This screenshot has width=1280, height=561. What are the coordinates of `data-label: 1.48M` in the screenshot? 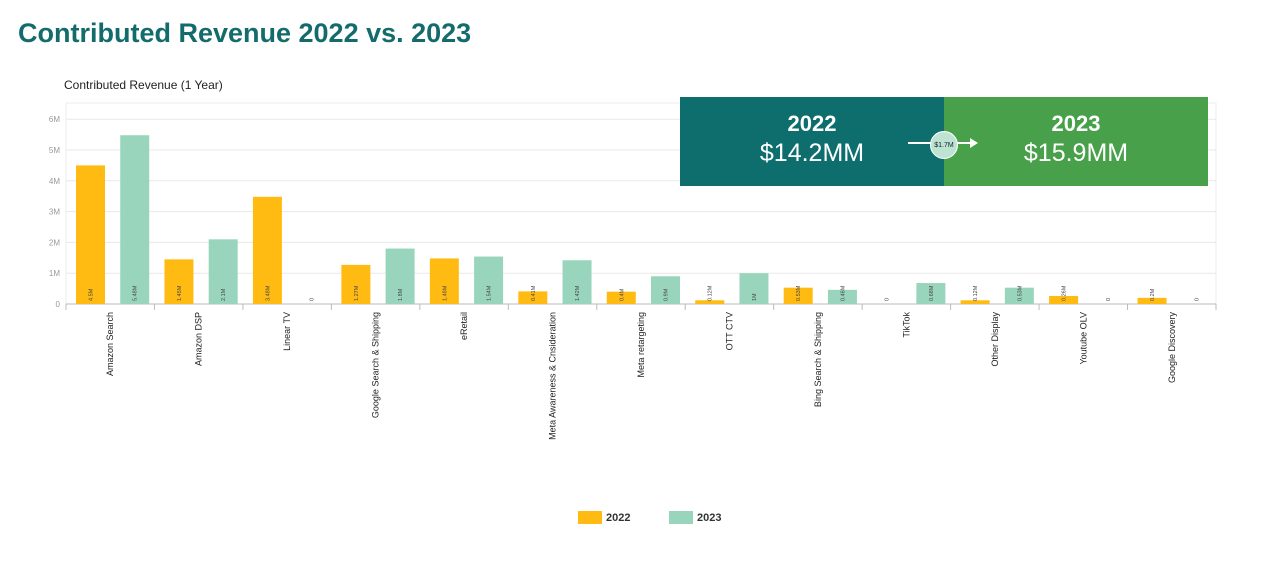 It's located at (445, 293).